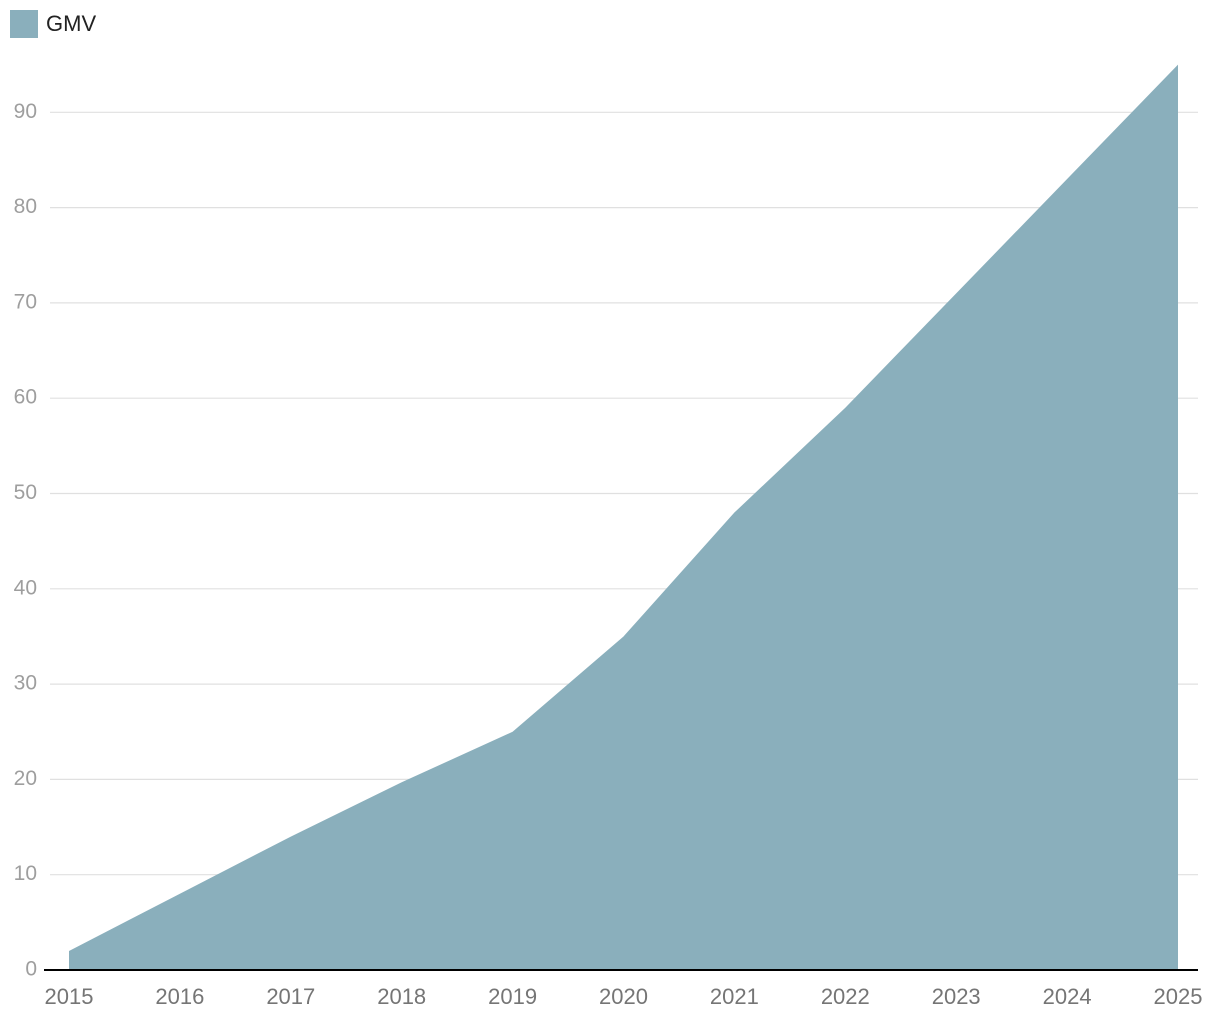  What do you see at coordinates (71, 23) in the screenshot?
I see `legend-label-gmv: GMV` at bounding box center [71, 23].